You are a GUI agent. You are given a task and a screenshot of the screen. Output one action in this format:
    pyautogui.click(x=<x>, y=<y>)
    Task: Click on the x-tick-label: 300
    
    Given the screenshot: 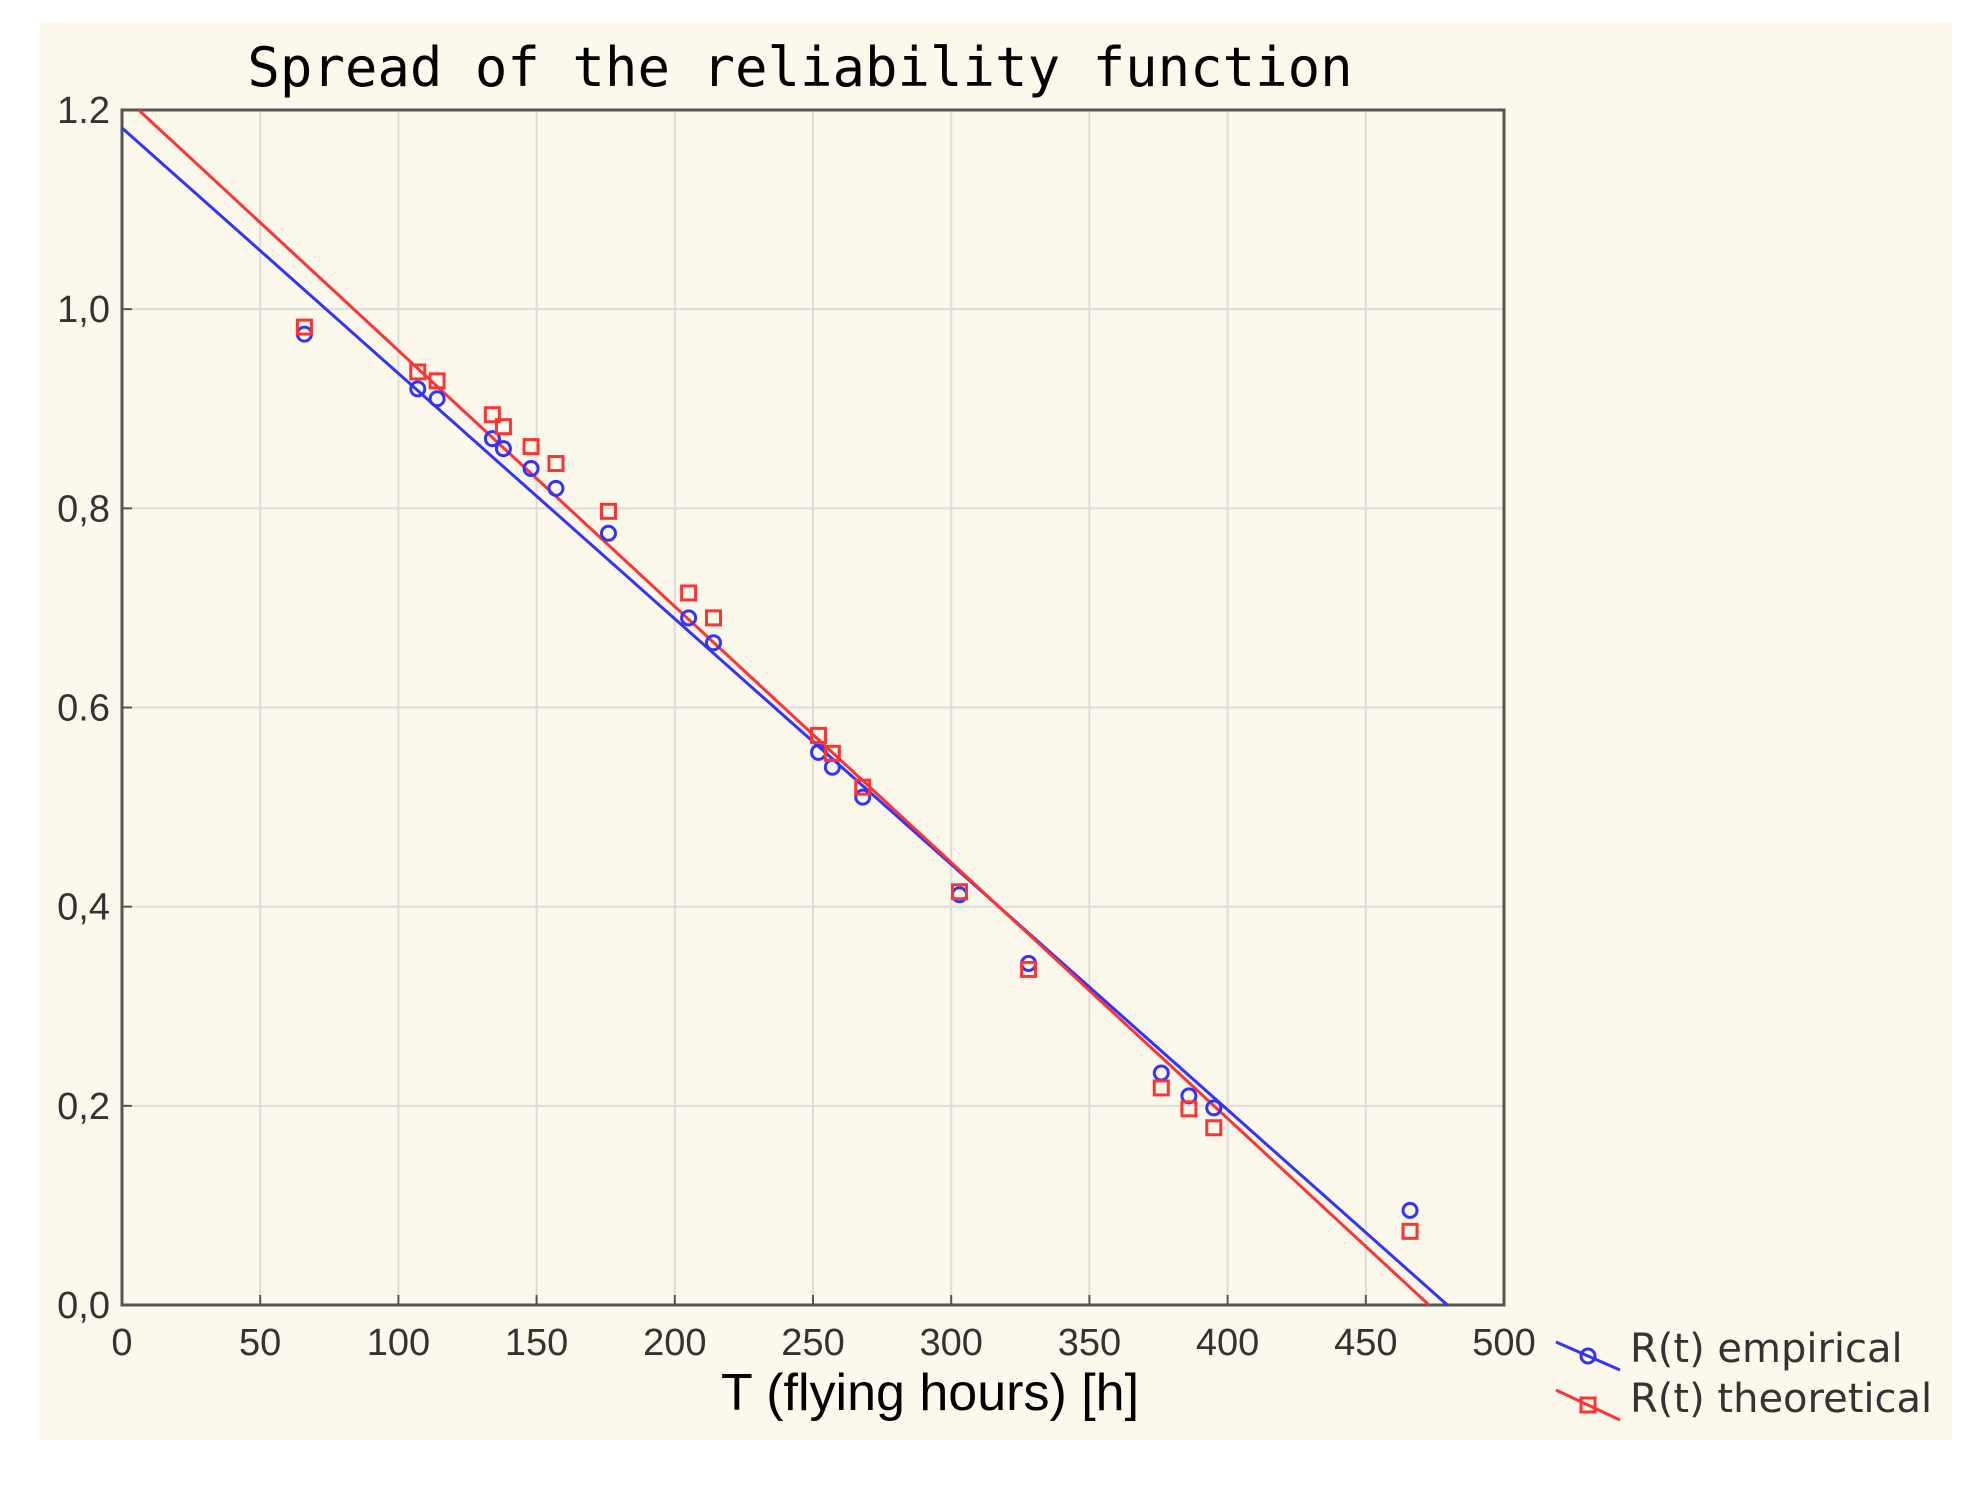 What is the action you would take?
    pyautogui.click(x=950, y=1343)
    